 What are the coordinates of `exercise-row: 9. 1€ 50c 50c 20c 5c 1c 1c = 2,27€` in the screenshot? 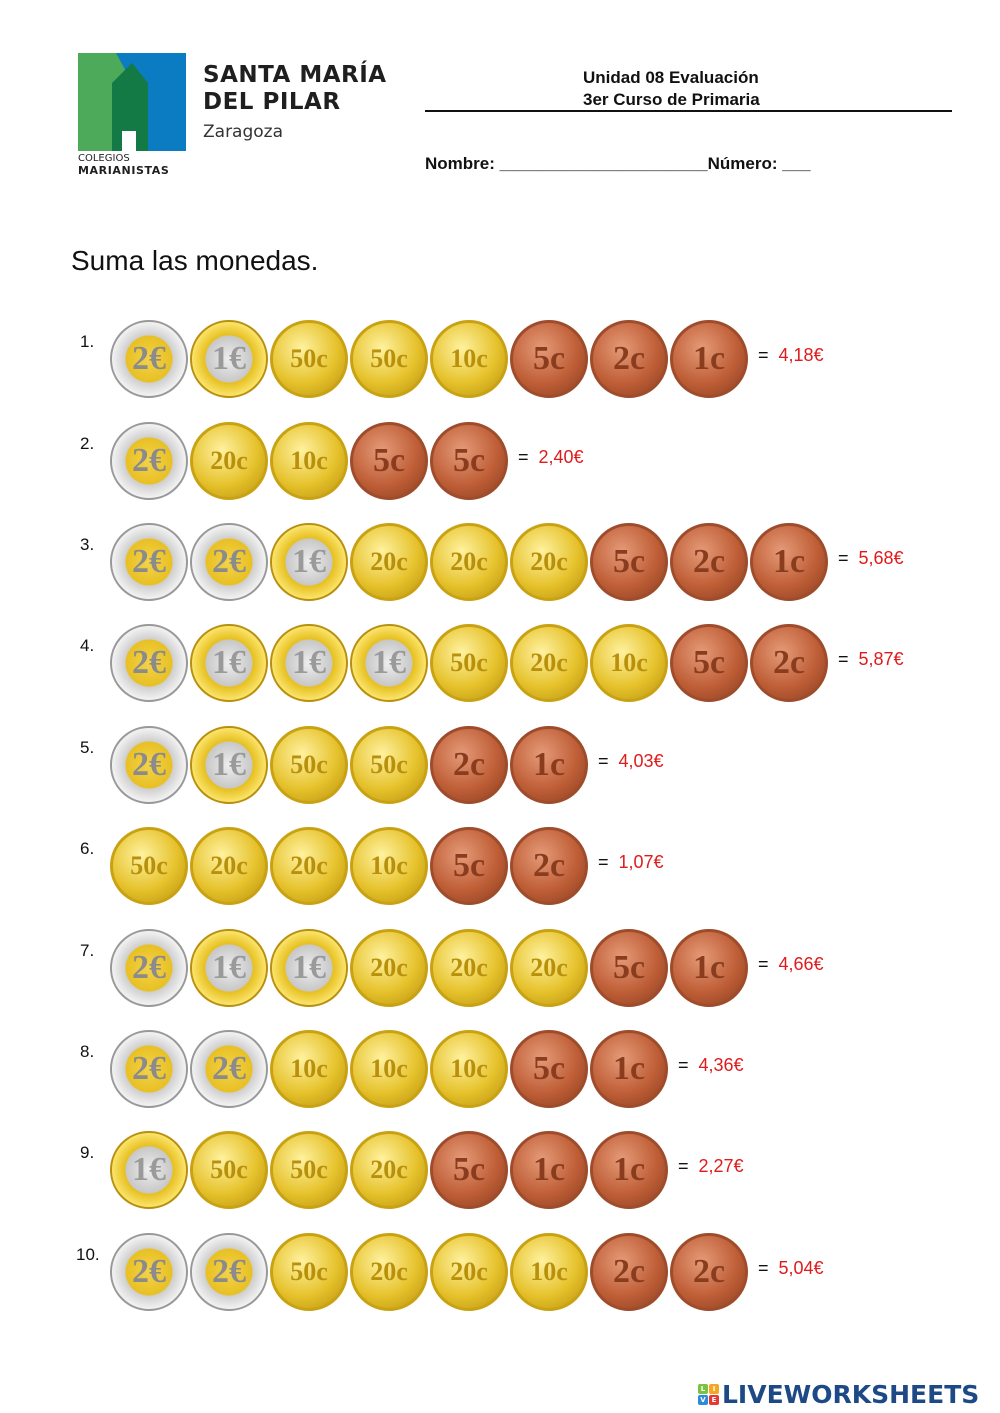 It's located at (500, 1195).